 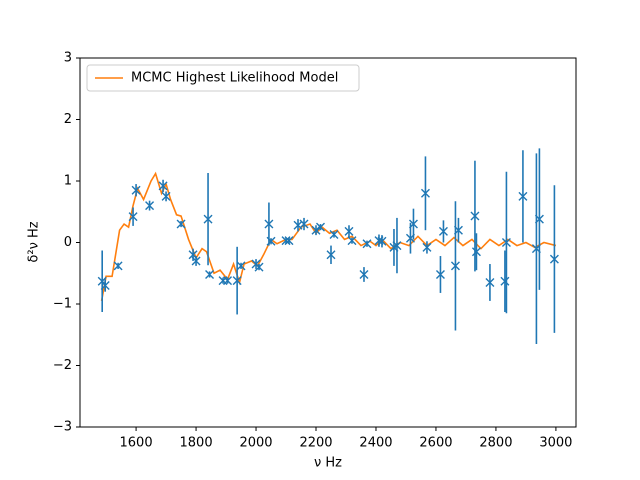 I want to click on y-tick-label: −3, so click(x=62, y=427).